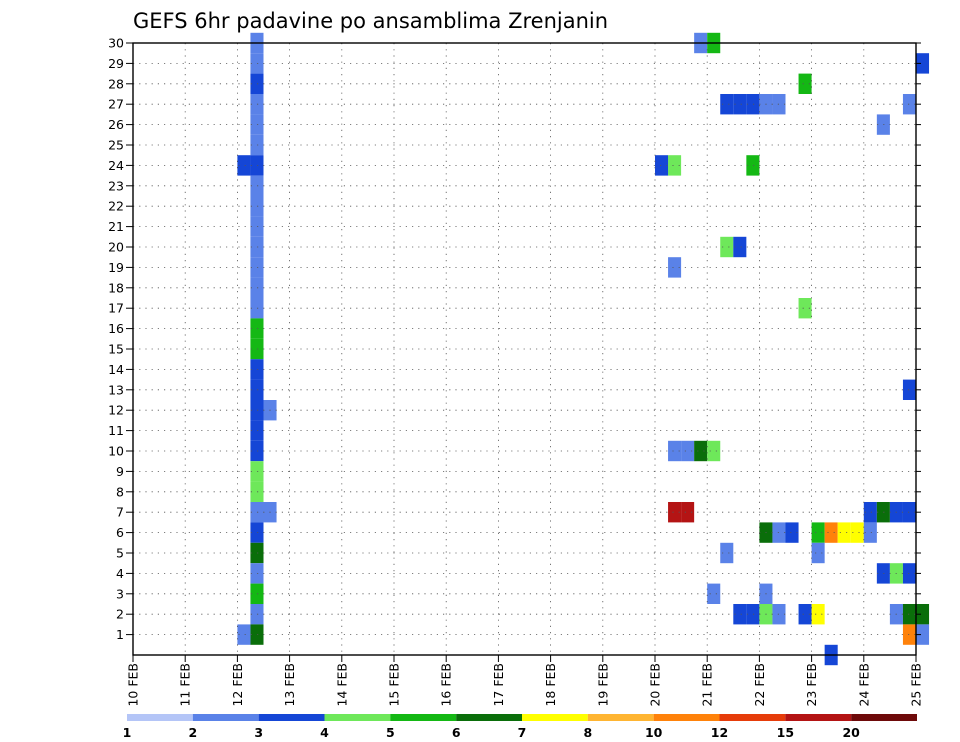 The image size is (960, 742). I want to click on y-tick-label: 26, so click(116, 124).